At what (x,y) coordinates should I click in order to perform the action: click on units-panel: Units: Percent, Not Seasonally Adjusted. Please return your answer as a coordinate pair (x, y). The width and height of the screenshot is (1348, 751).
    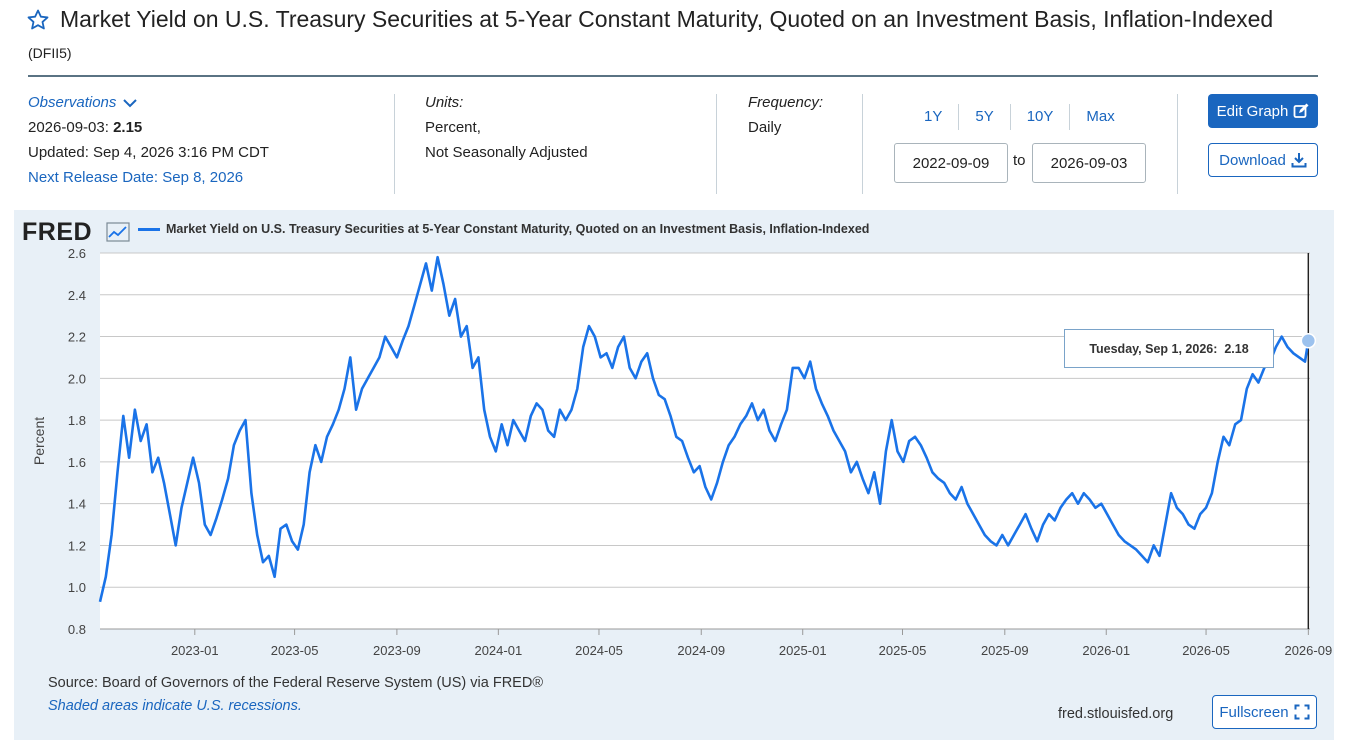
    Looking at the image, I should click on (506, 127).